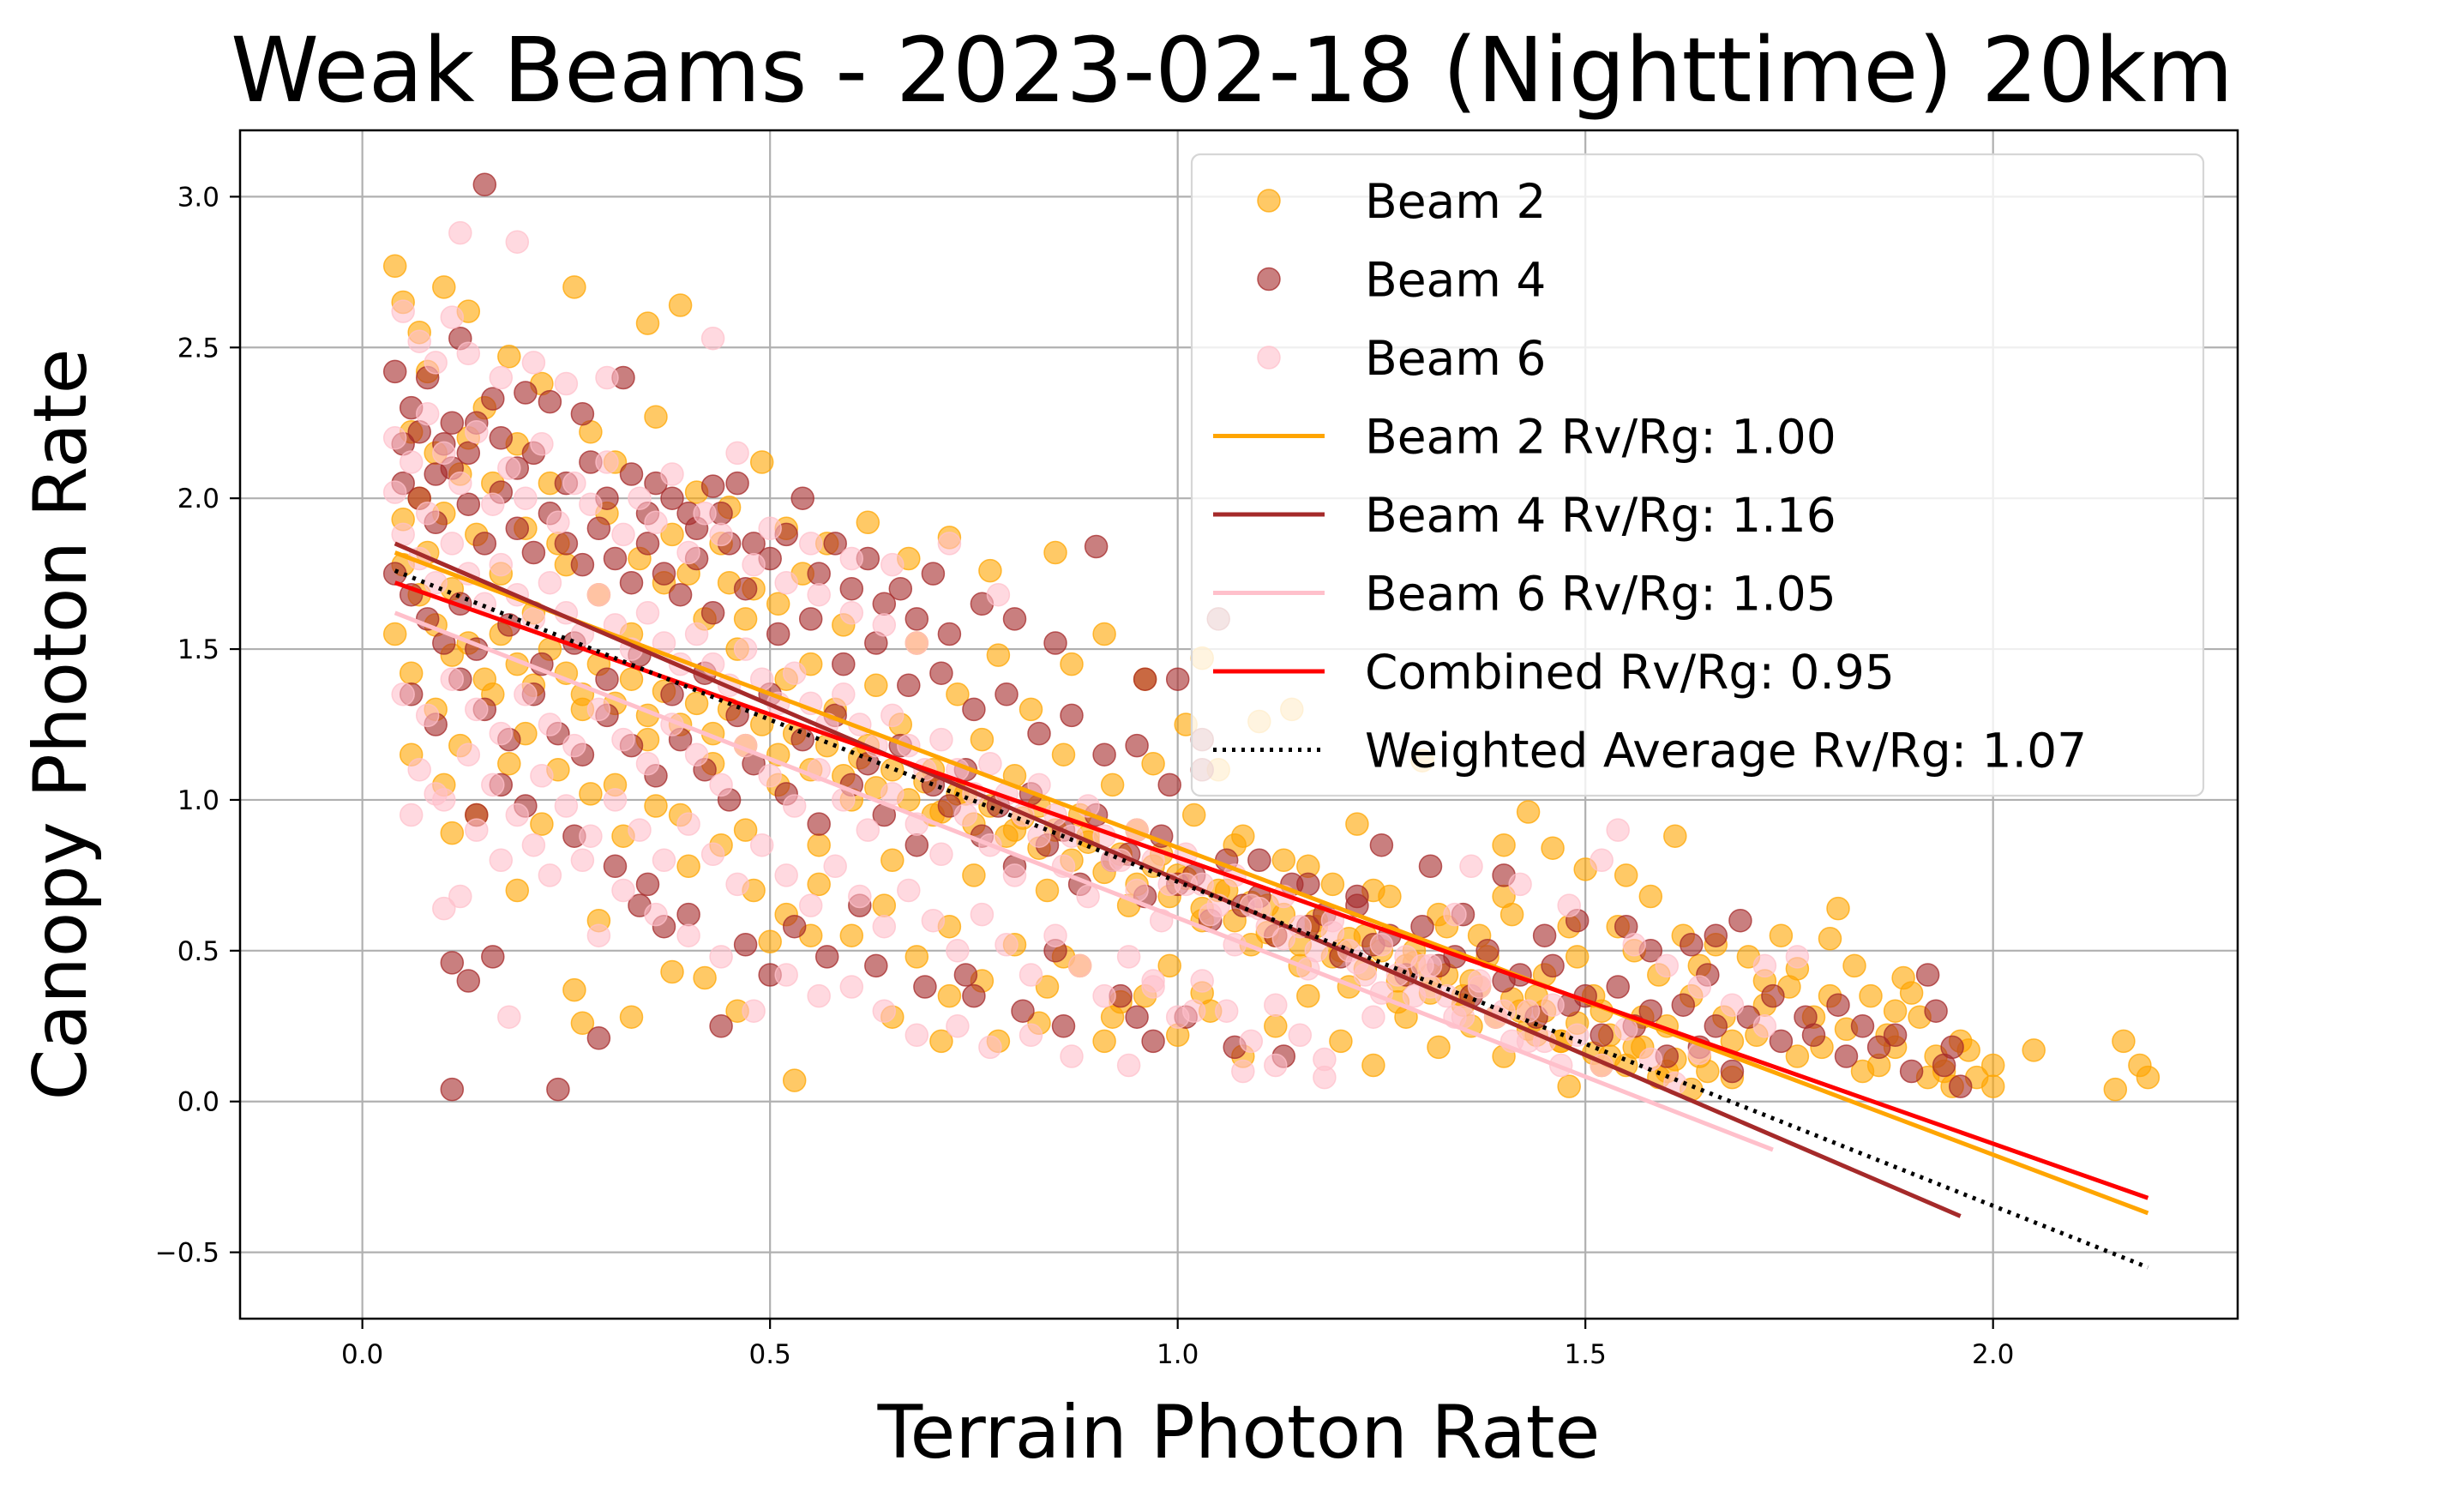  I want to click on y-tick-label: 3.0, so click(198, 197).